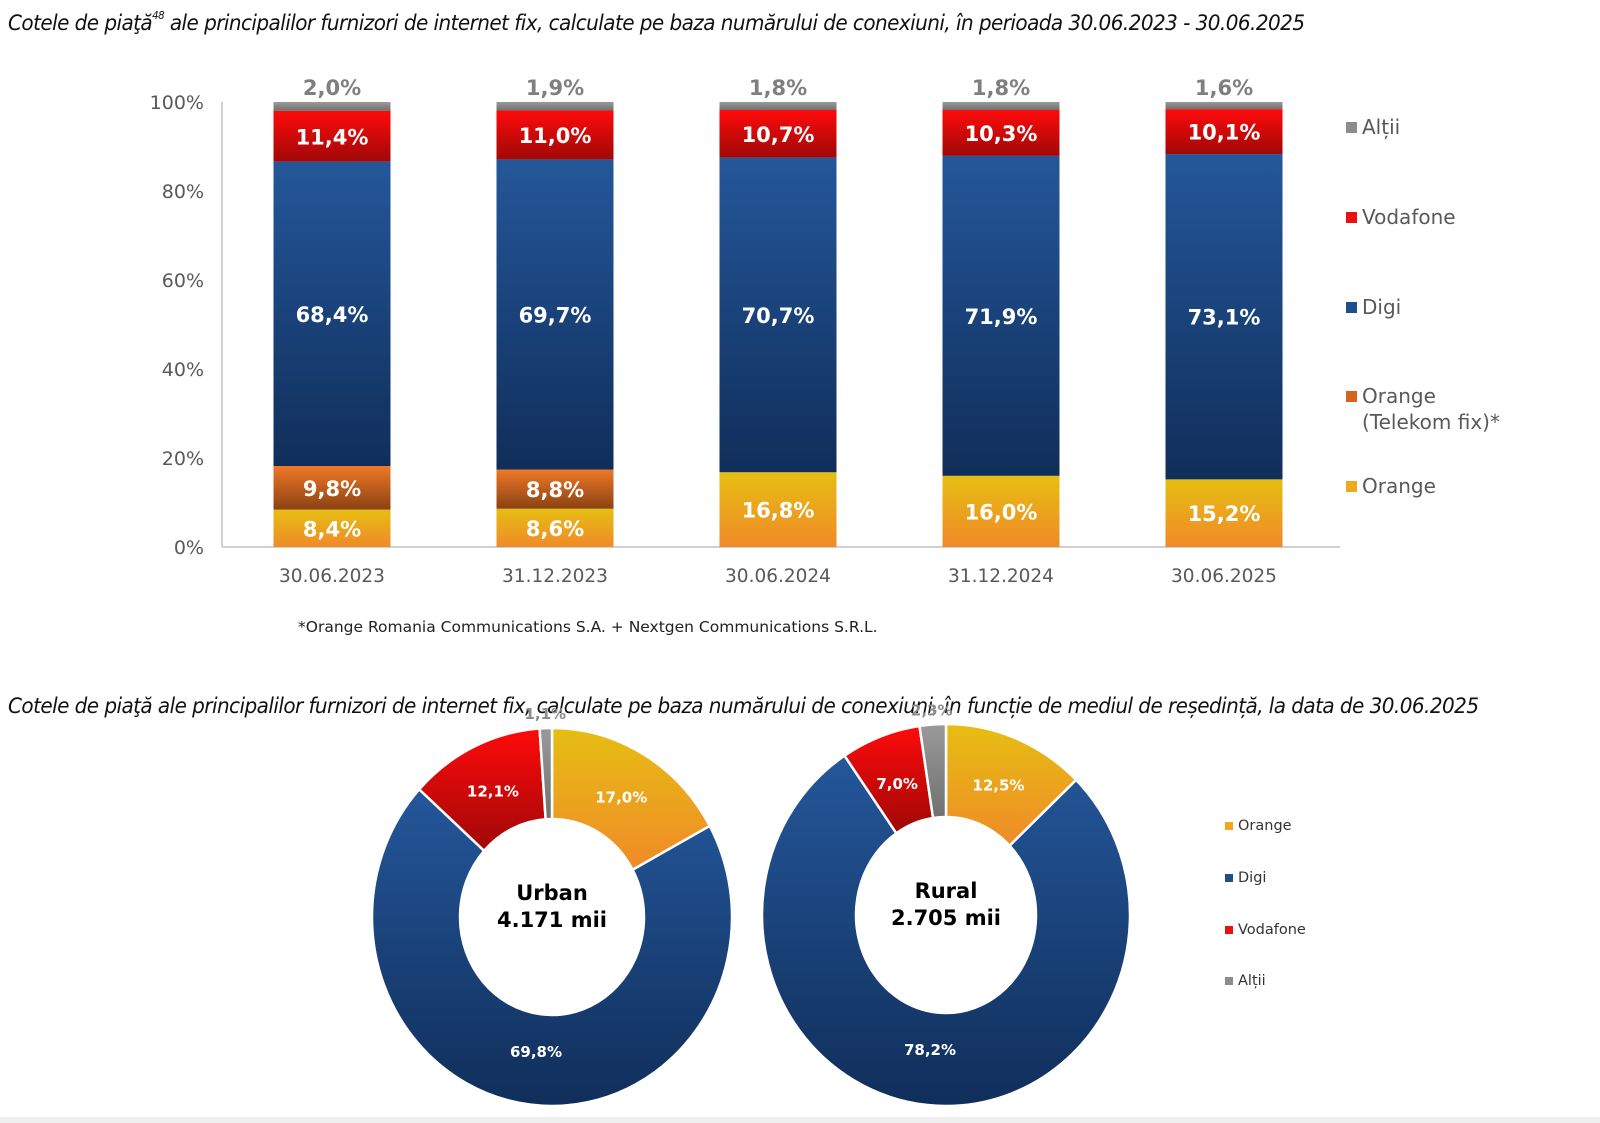  Describe the element at coordinates (80, 23) in the screenshot. I see `title-text: Cotele de piaţă` at that location.